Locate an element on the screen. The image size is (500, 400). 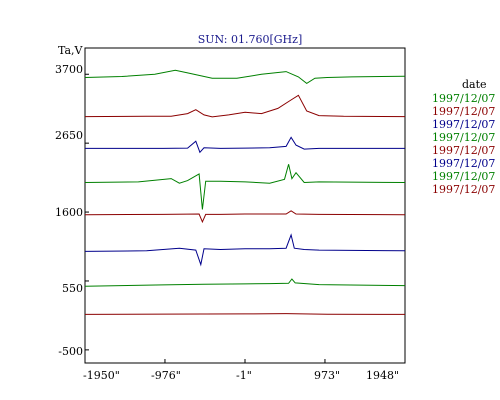
x-tick-label: 973" is located at coordinates (327, 375).